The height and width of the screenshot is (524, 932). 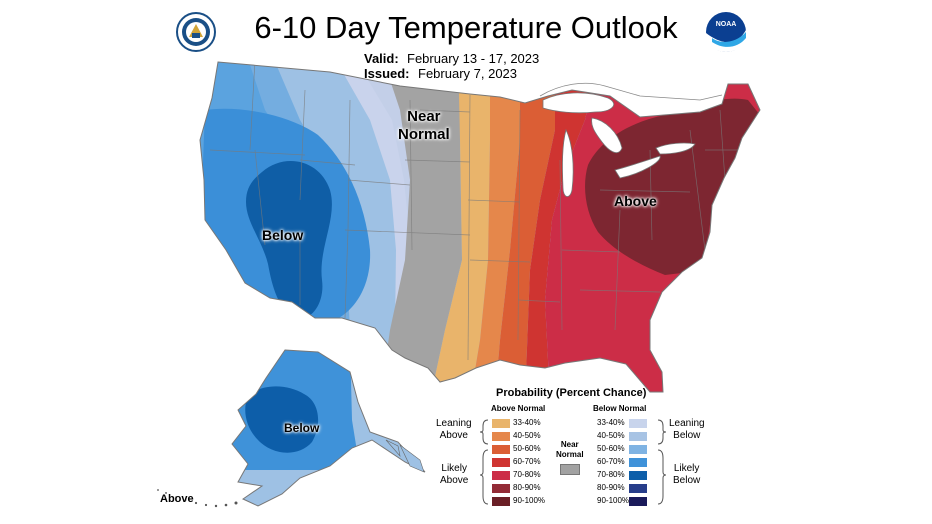 What do you see at coordinates (571, 393) in the screenshot?
I see `legend-title: Probability (Percent Chance)` at bounding box center [571, 393].